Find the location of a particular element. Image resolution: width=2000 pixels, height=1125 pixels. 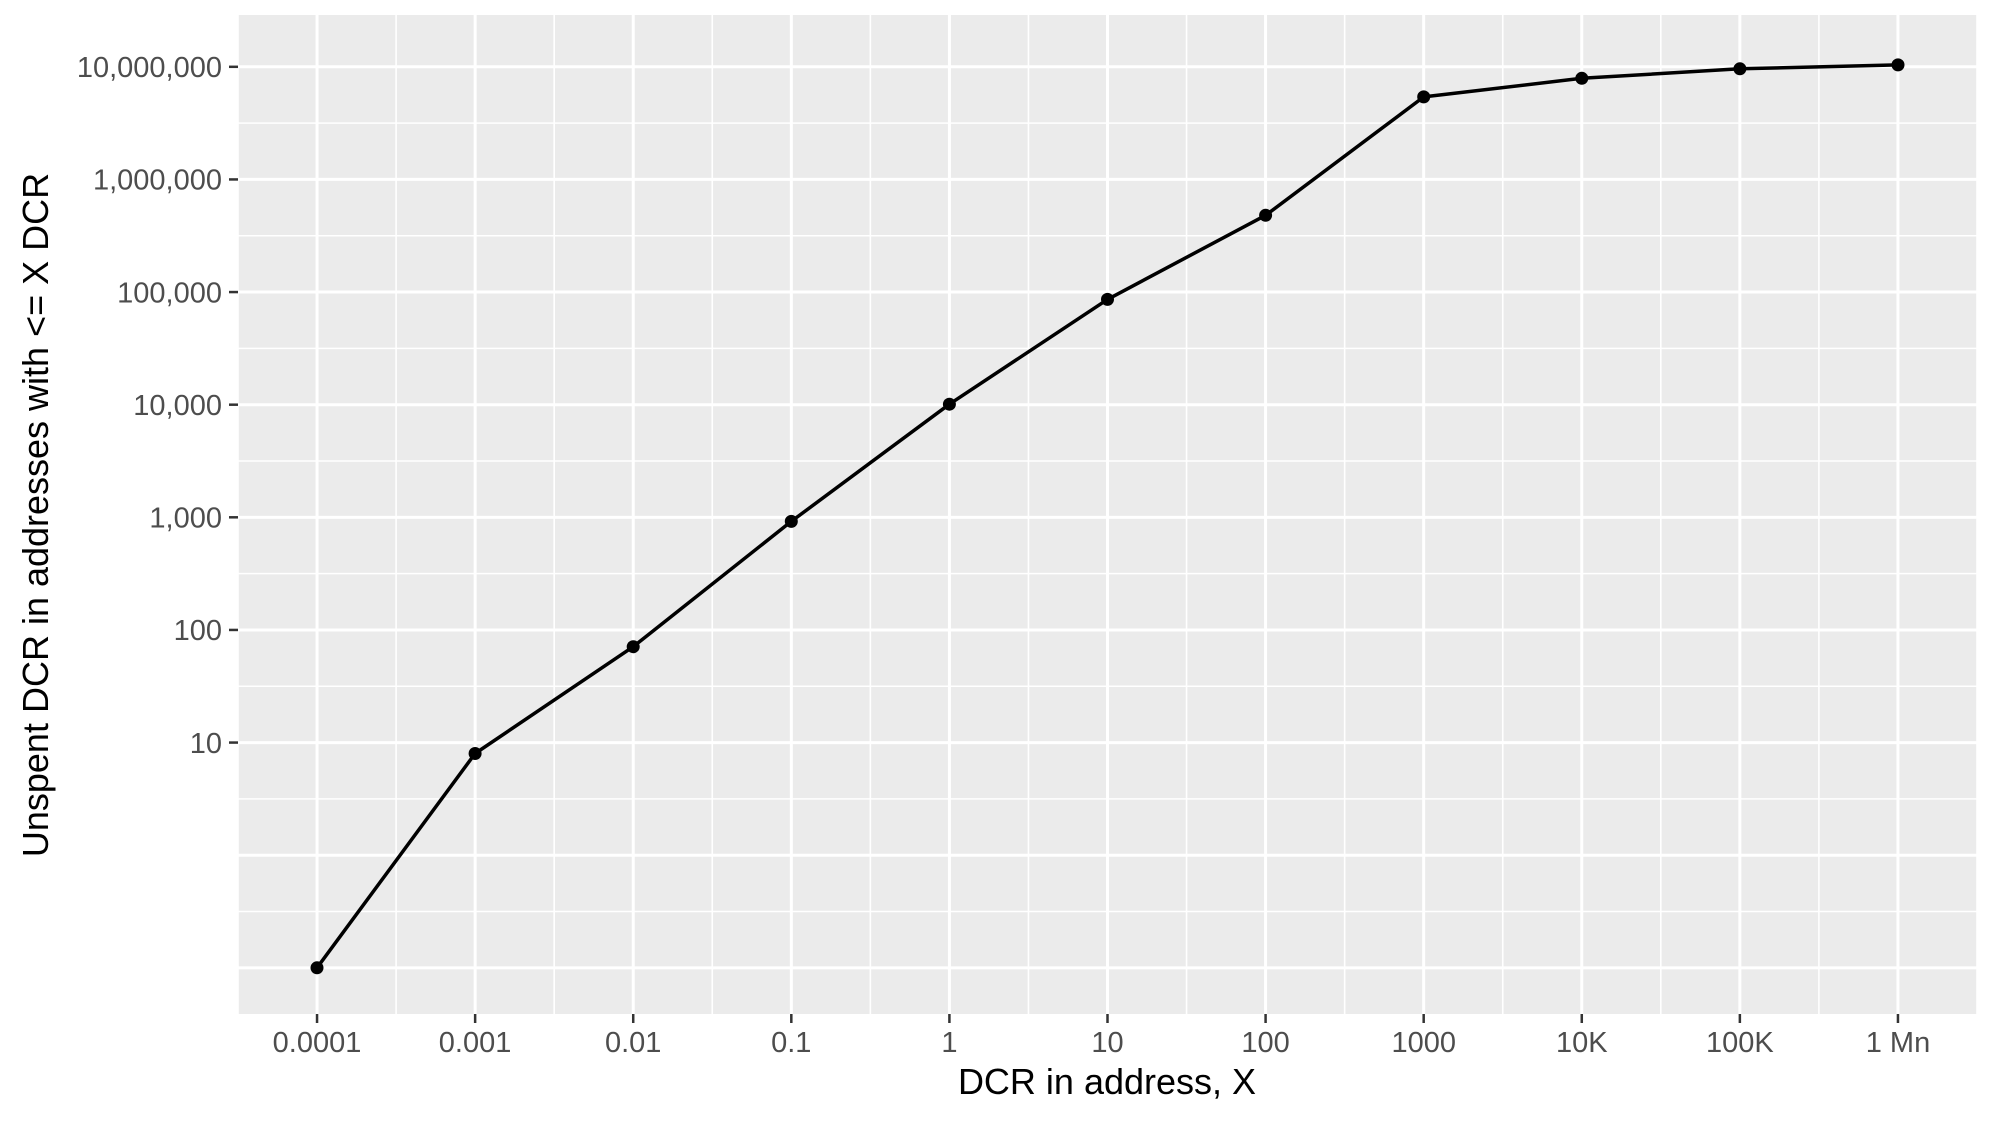

x-tick-label: 1 is located at coordinates (949, 1043).